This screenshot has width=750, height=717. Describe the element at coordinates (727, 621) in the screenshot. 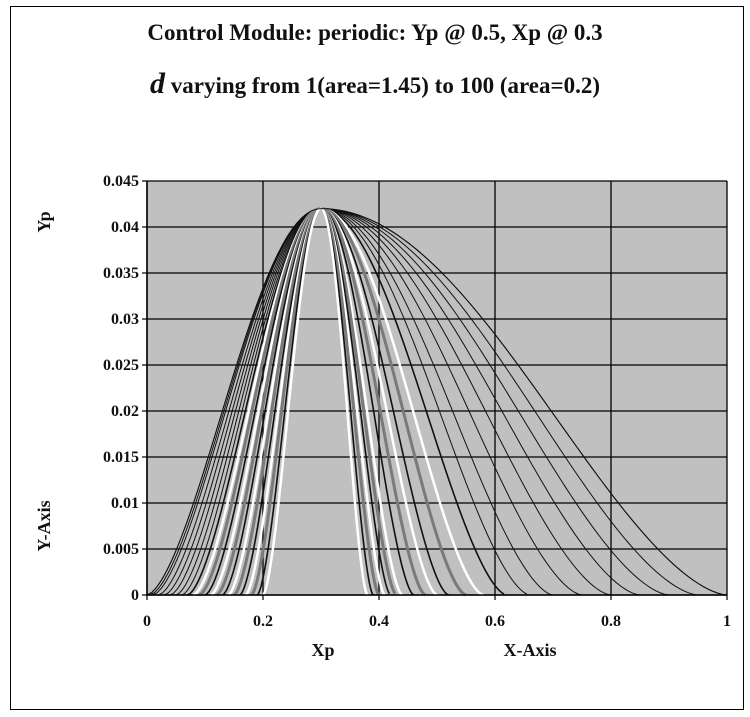

I see `x-tick-label: 1` at that location.